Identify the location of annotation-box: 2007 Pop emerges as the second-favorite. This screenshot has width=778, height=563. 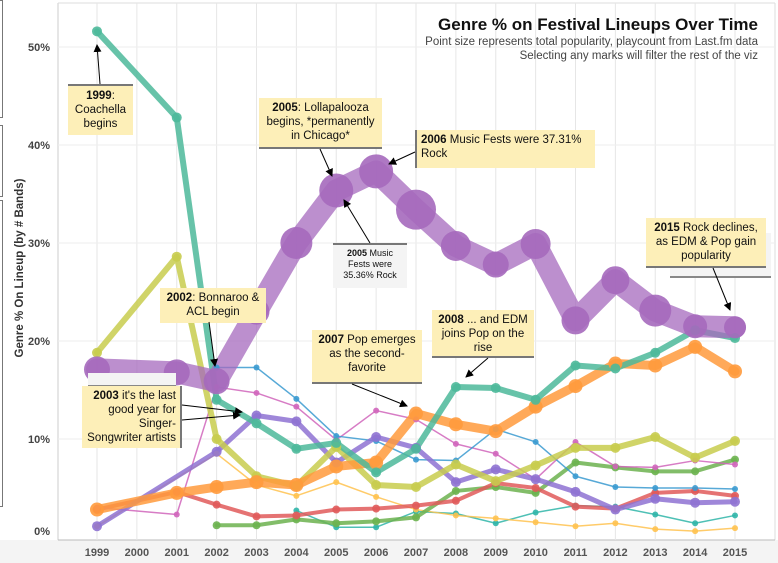
(367, 357).